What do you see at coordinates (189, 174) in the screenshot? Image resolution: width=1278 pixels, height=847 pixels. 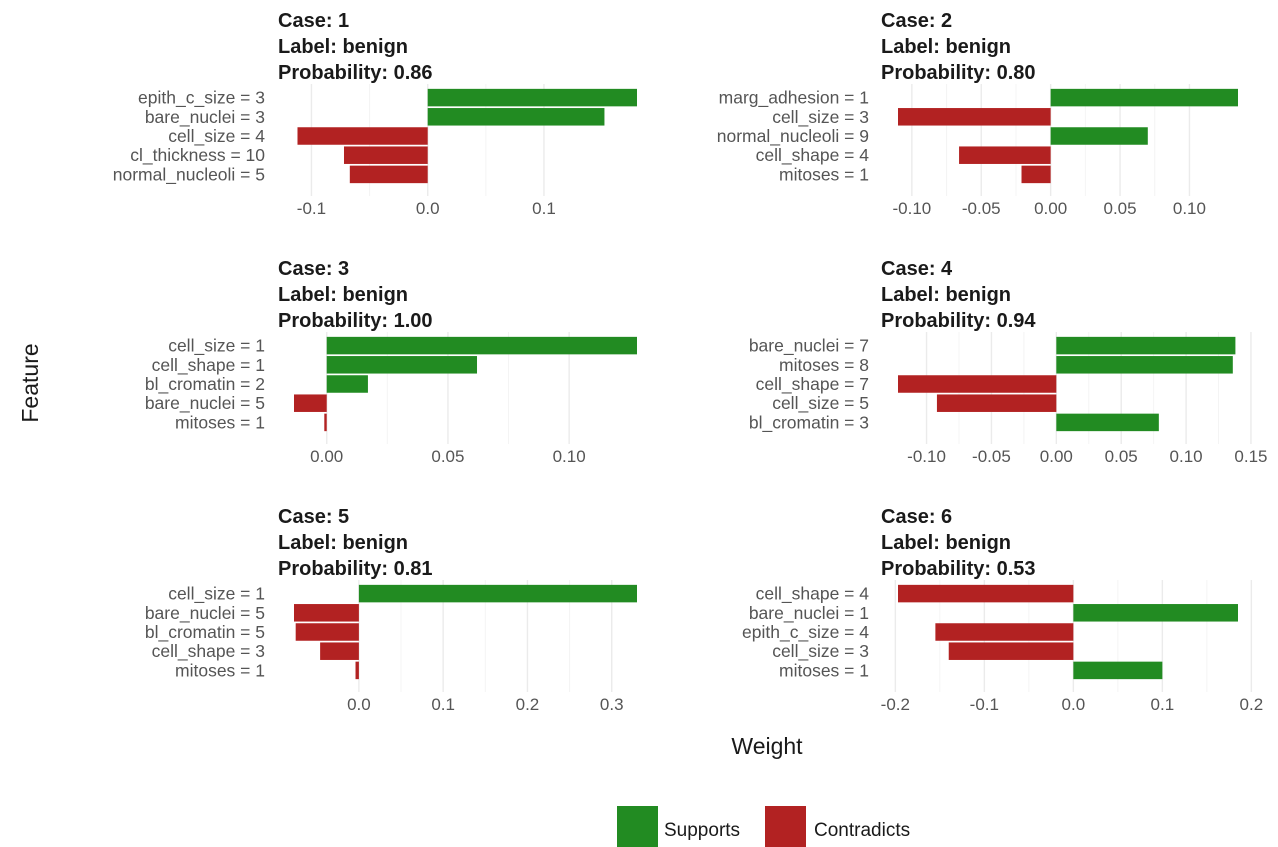 I see `feature-label: normal_nucleoli = 5` at bounding box center [189, 174].